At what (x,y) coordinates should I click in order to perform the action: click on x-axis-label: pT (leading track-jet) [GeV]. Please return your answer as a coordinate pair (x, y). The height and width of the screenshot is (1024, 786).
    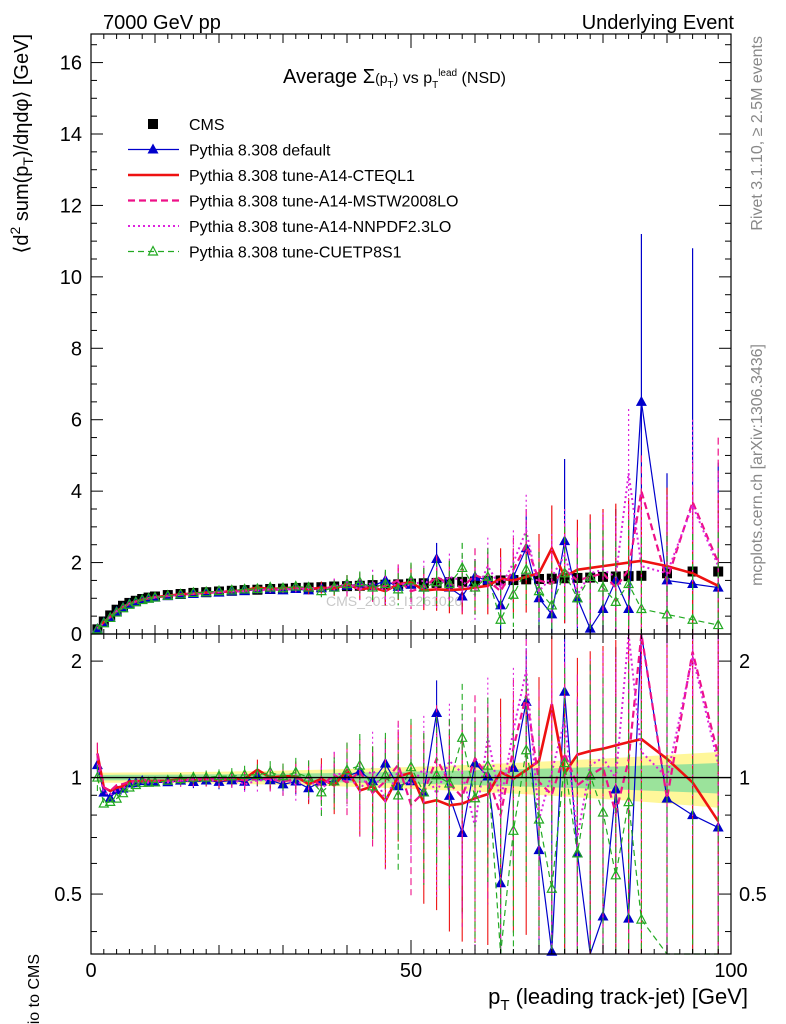
    Looking at the image, I should click on (618, 999).